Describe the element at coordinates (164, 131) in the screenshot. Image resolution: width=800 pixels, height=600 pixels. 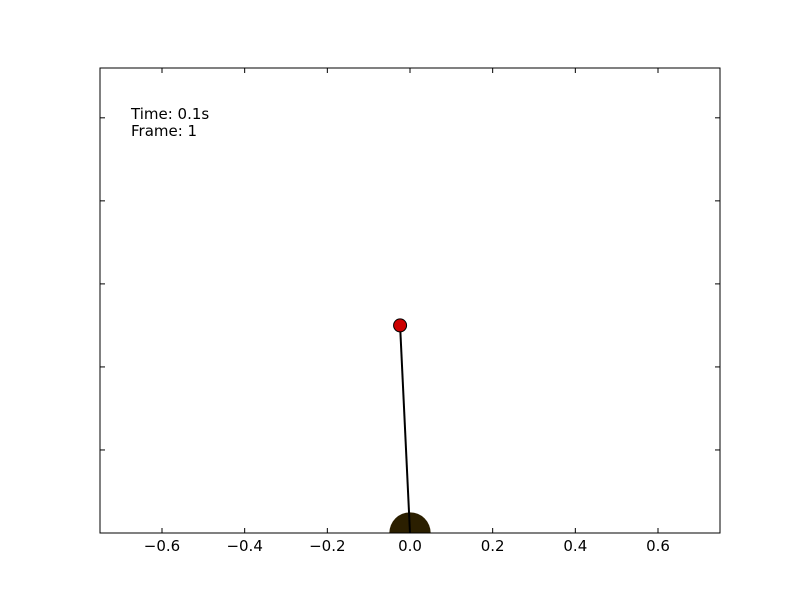
I see `frame-readout: Frame: 1` at that location.